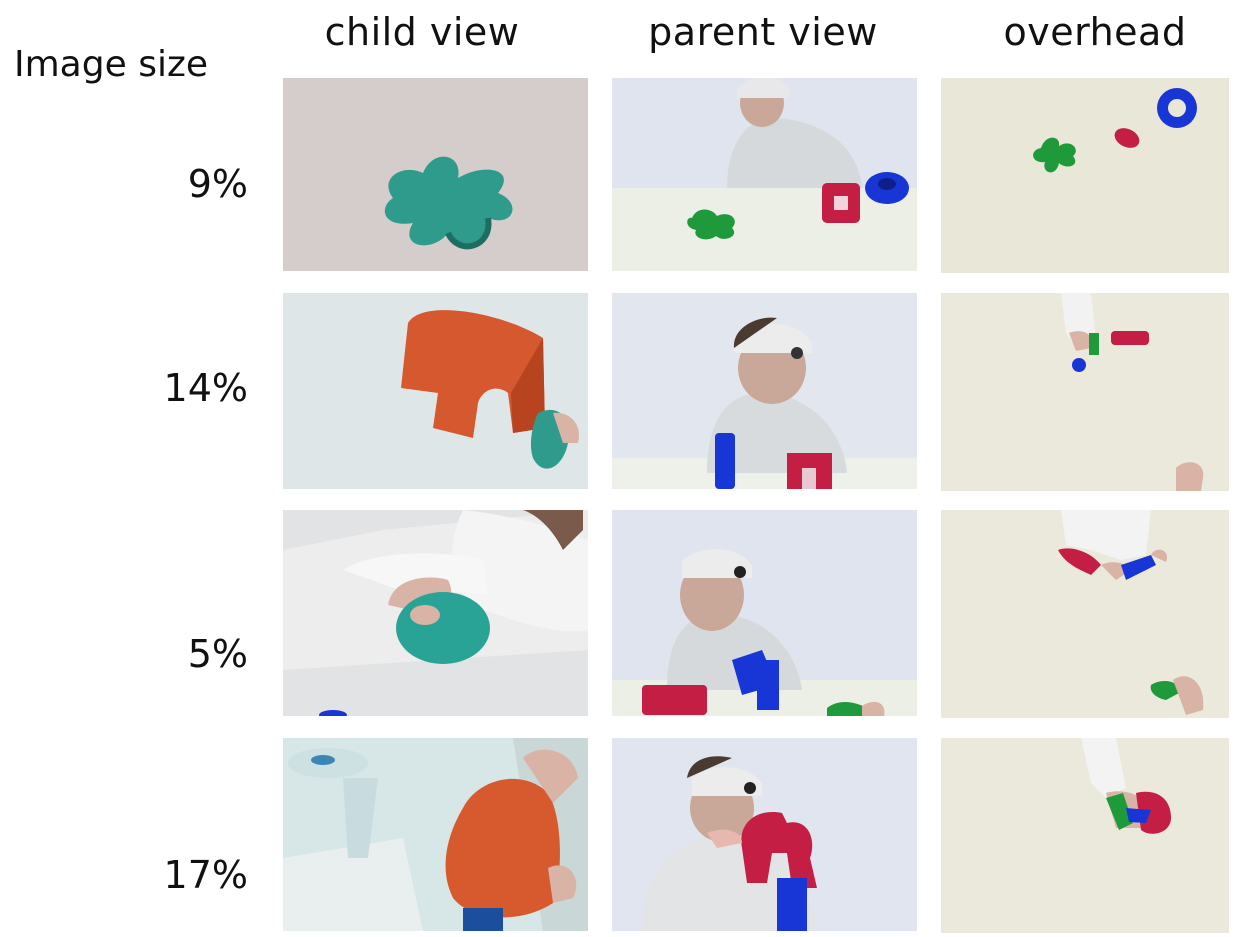 The width and height of the screenshot is (1243, 937). Describe the element at coordinates (205, 388) in the screenshot. I see `size-label-row2: 14%` at that location.